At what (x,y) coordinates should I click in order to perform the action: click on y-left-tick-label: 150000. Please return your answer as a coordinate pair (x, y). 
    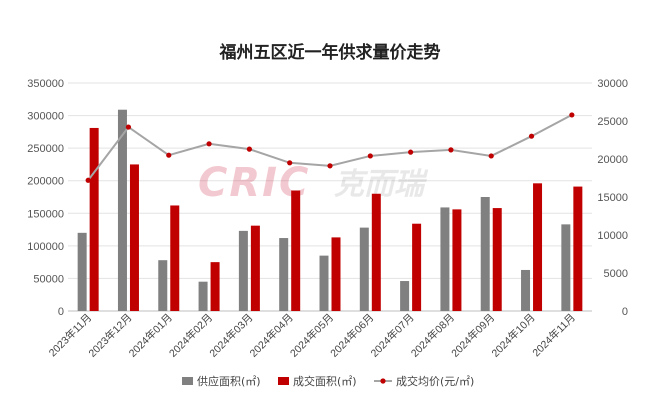
    Looking at the image, I should click on (45, 214).